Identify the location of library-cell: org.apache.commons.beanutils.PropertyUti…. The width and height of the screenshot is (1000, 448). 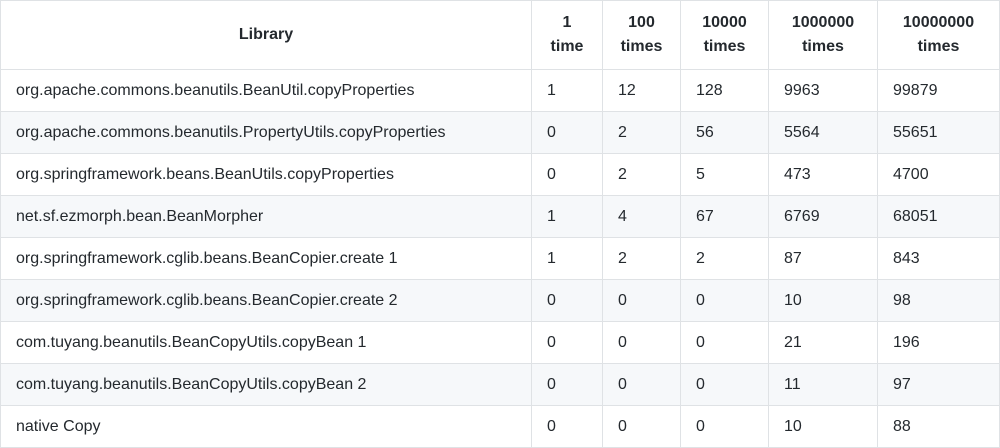
(266, 132).